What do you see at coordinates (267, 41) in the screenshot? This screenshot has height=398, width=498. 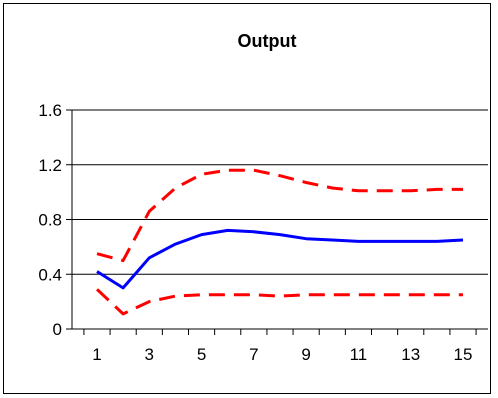 I see `chart-title: Output` at bounding box center [267, 41].